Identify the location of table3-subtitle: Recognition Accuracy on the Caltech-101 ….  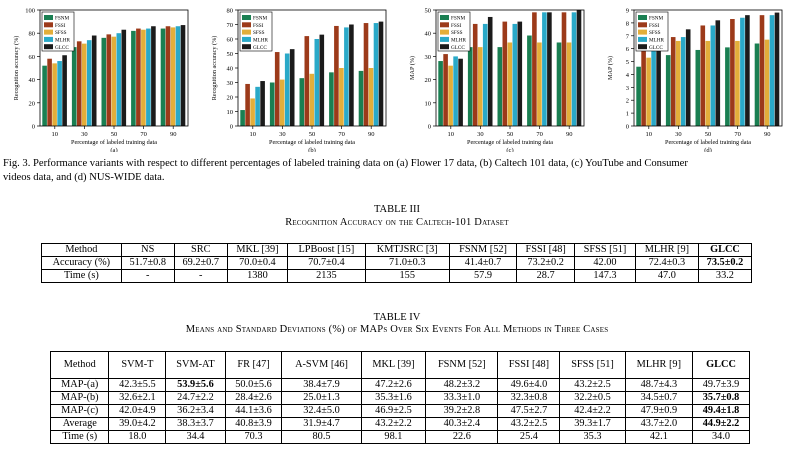
(397, 222).